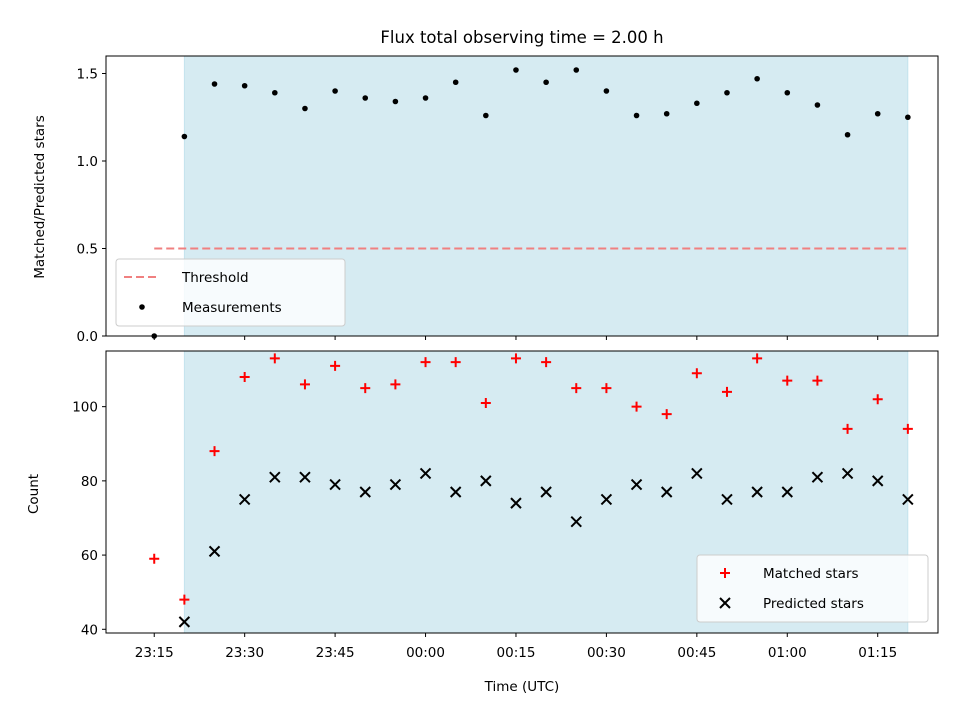  I want to click on count-panel-ylabel: Count, so click(34, 494).